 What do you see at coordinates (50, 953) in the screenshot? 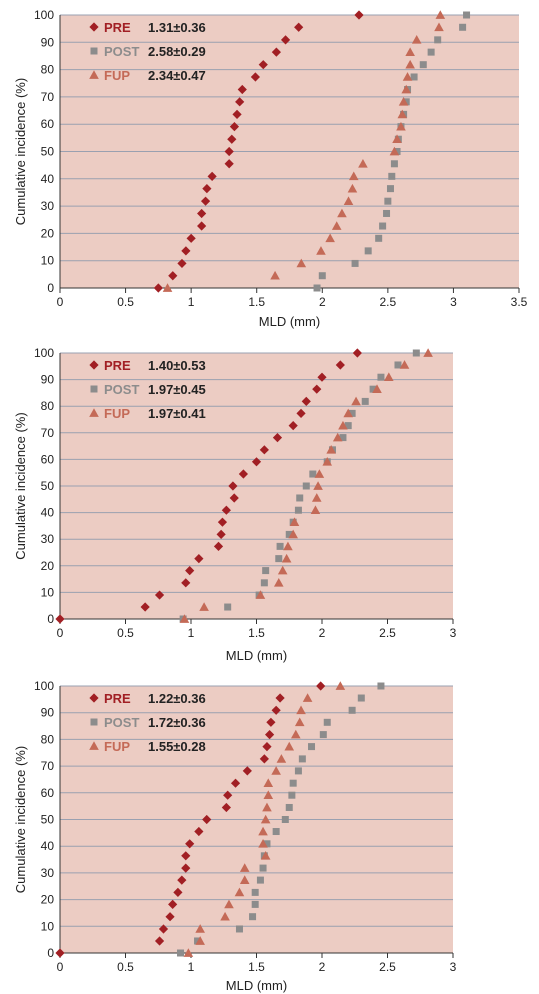
I see `y-tick-label: 0` at bounding box center [50, 953].